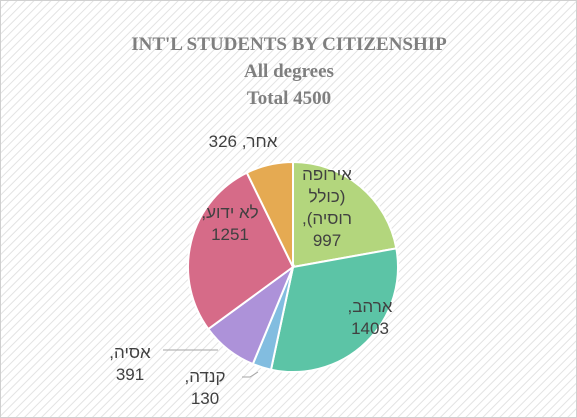 This screenshot has width=577, height=418. Describe the element at coordinates (205, 387) in the screenshot. I see `data-label: קנדה, 130` at that location.